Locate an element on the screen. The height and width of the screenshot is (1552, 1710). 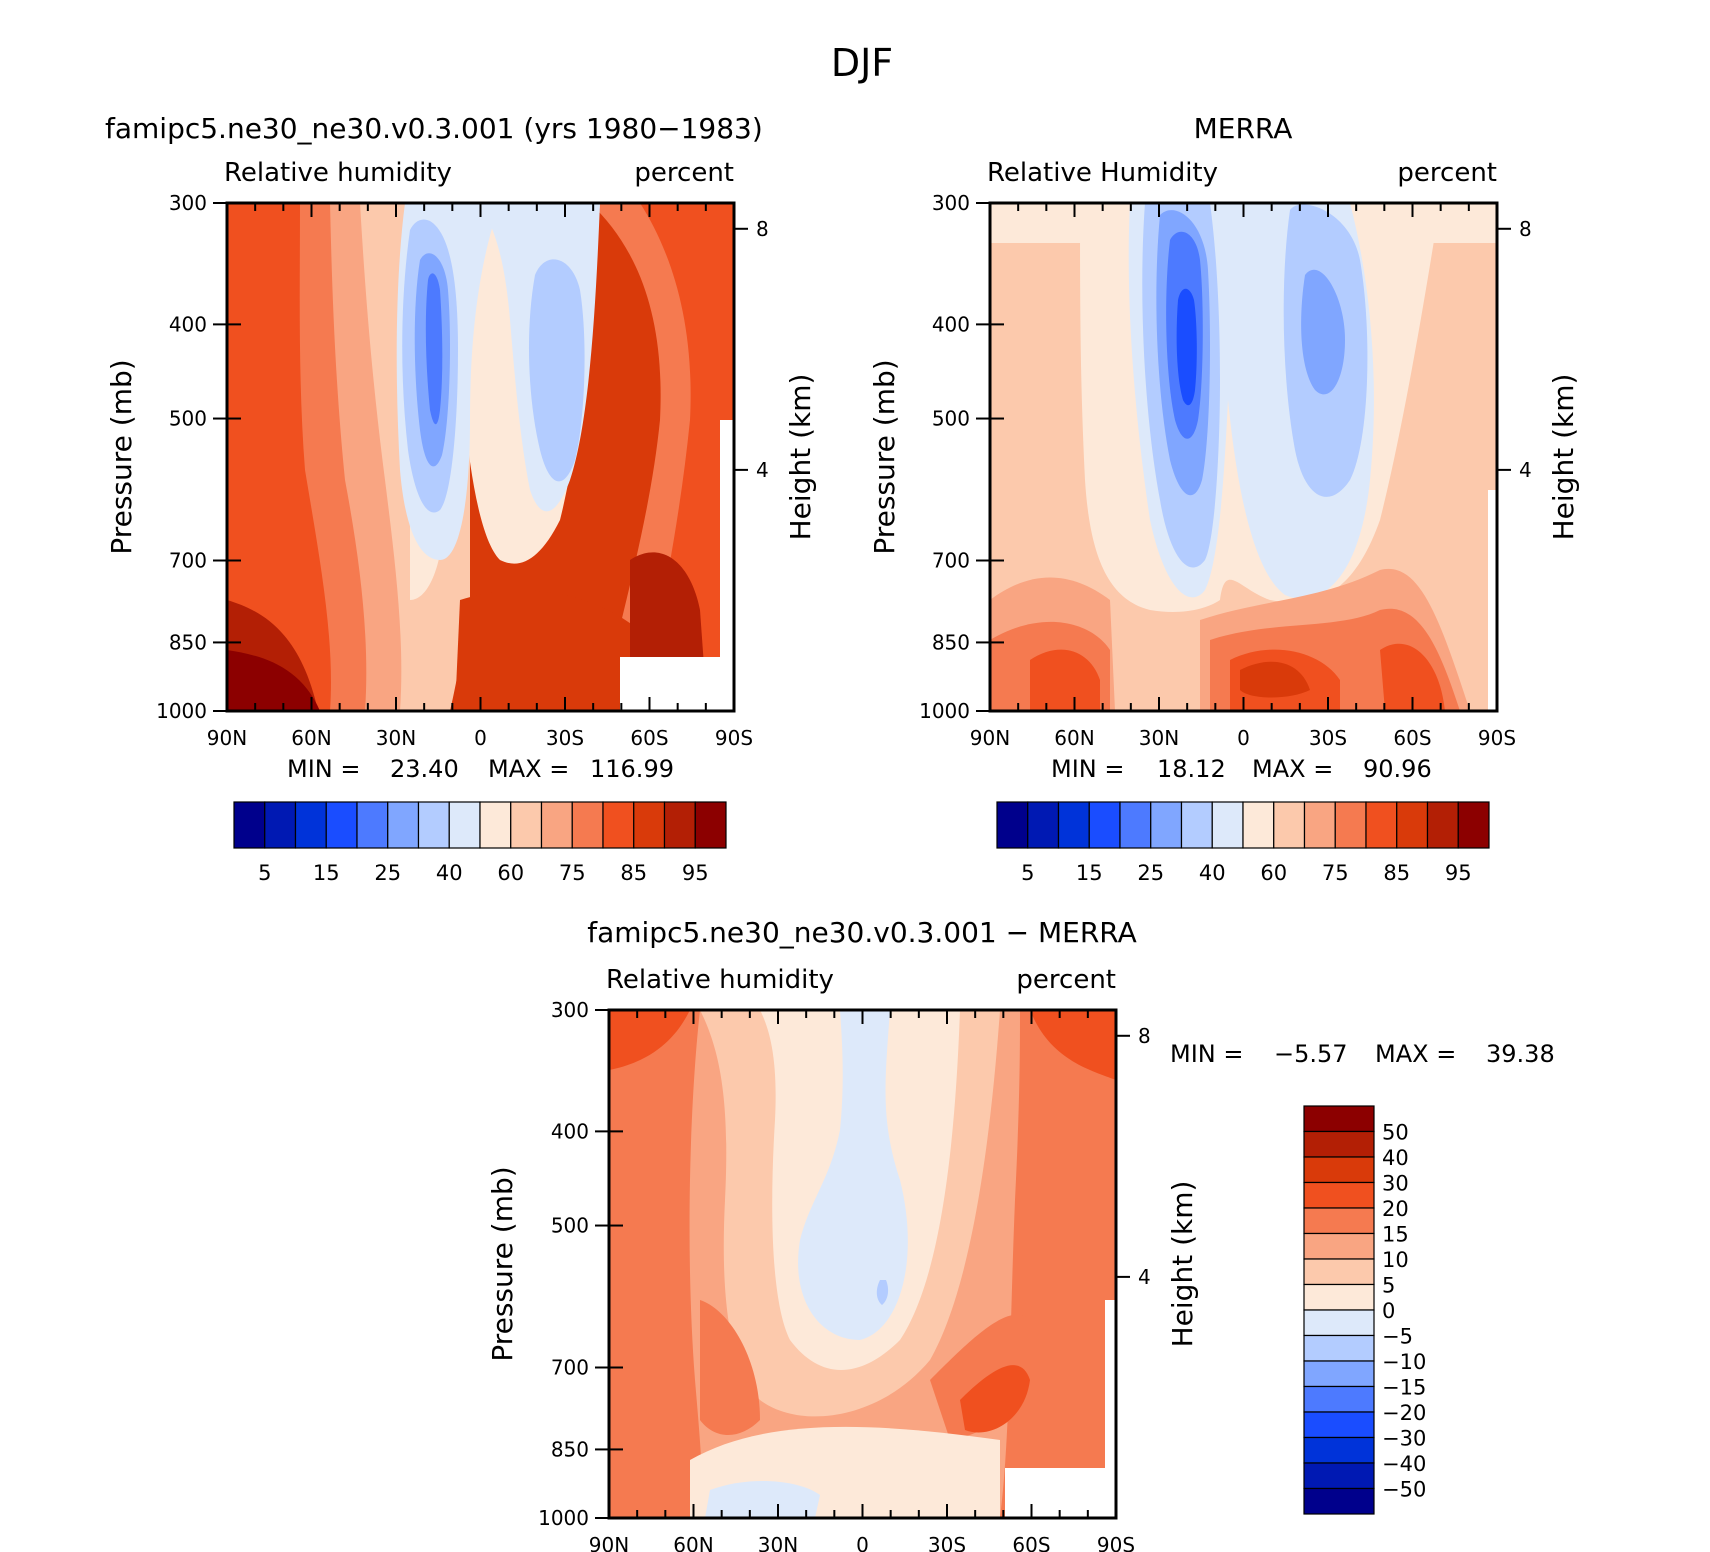
colorbar-label: −5 is located at coordinates (1397, 1337).